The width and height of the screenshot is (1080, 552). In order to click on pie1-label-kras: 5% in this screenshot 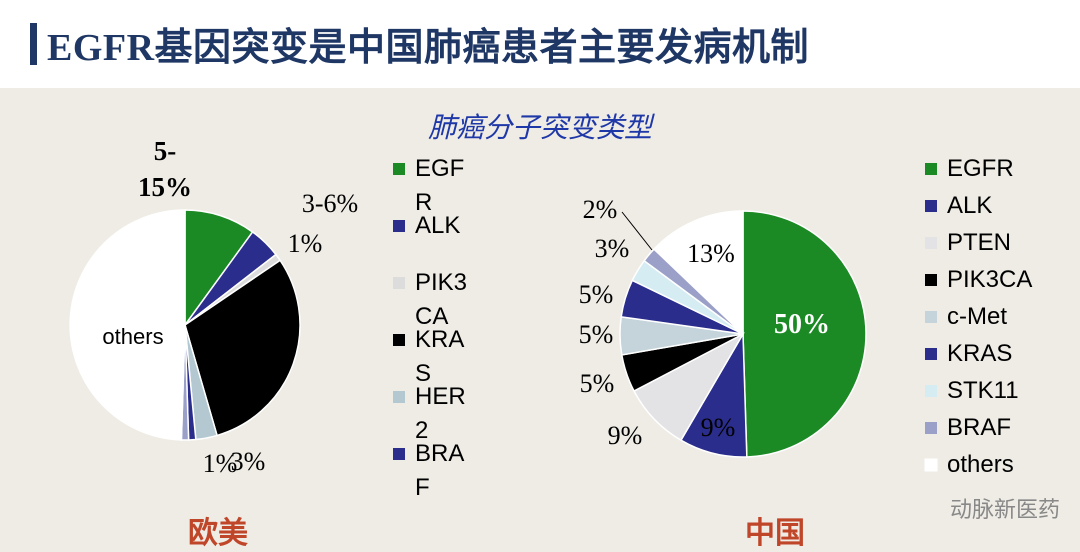, I will do `click(596, 294)`.